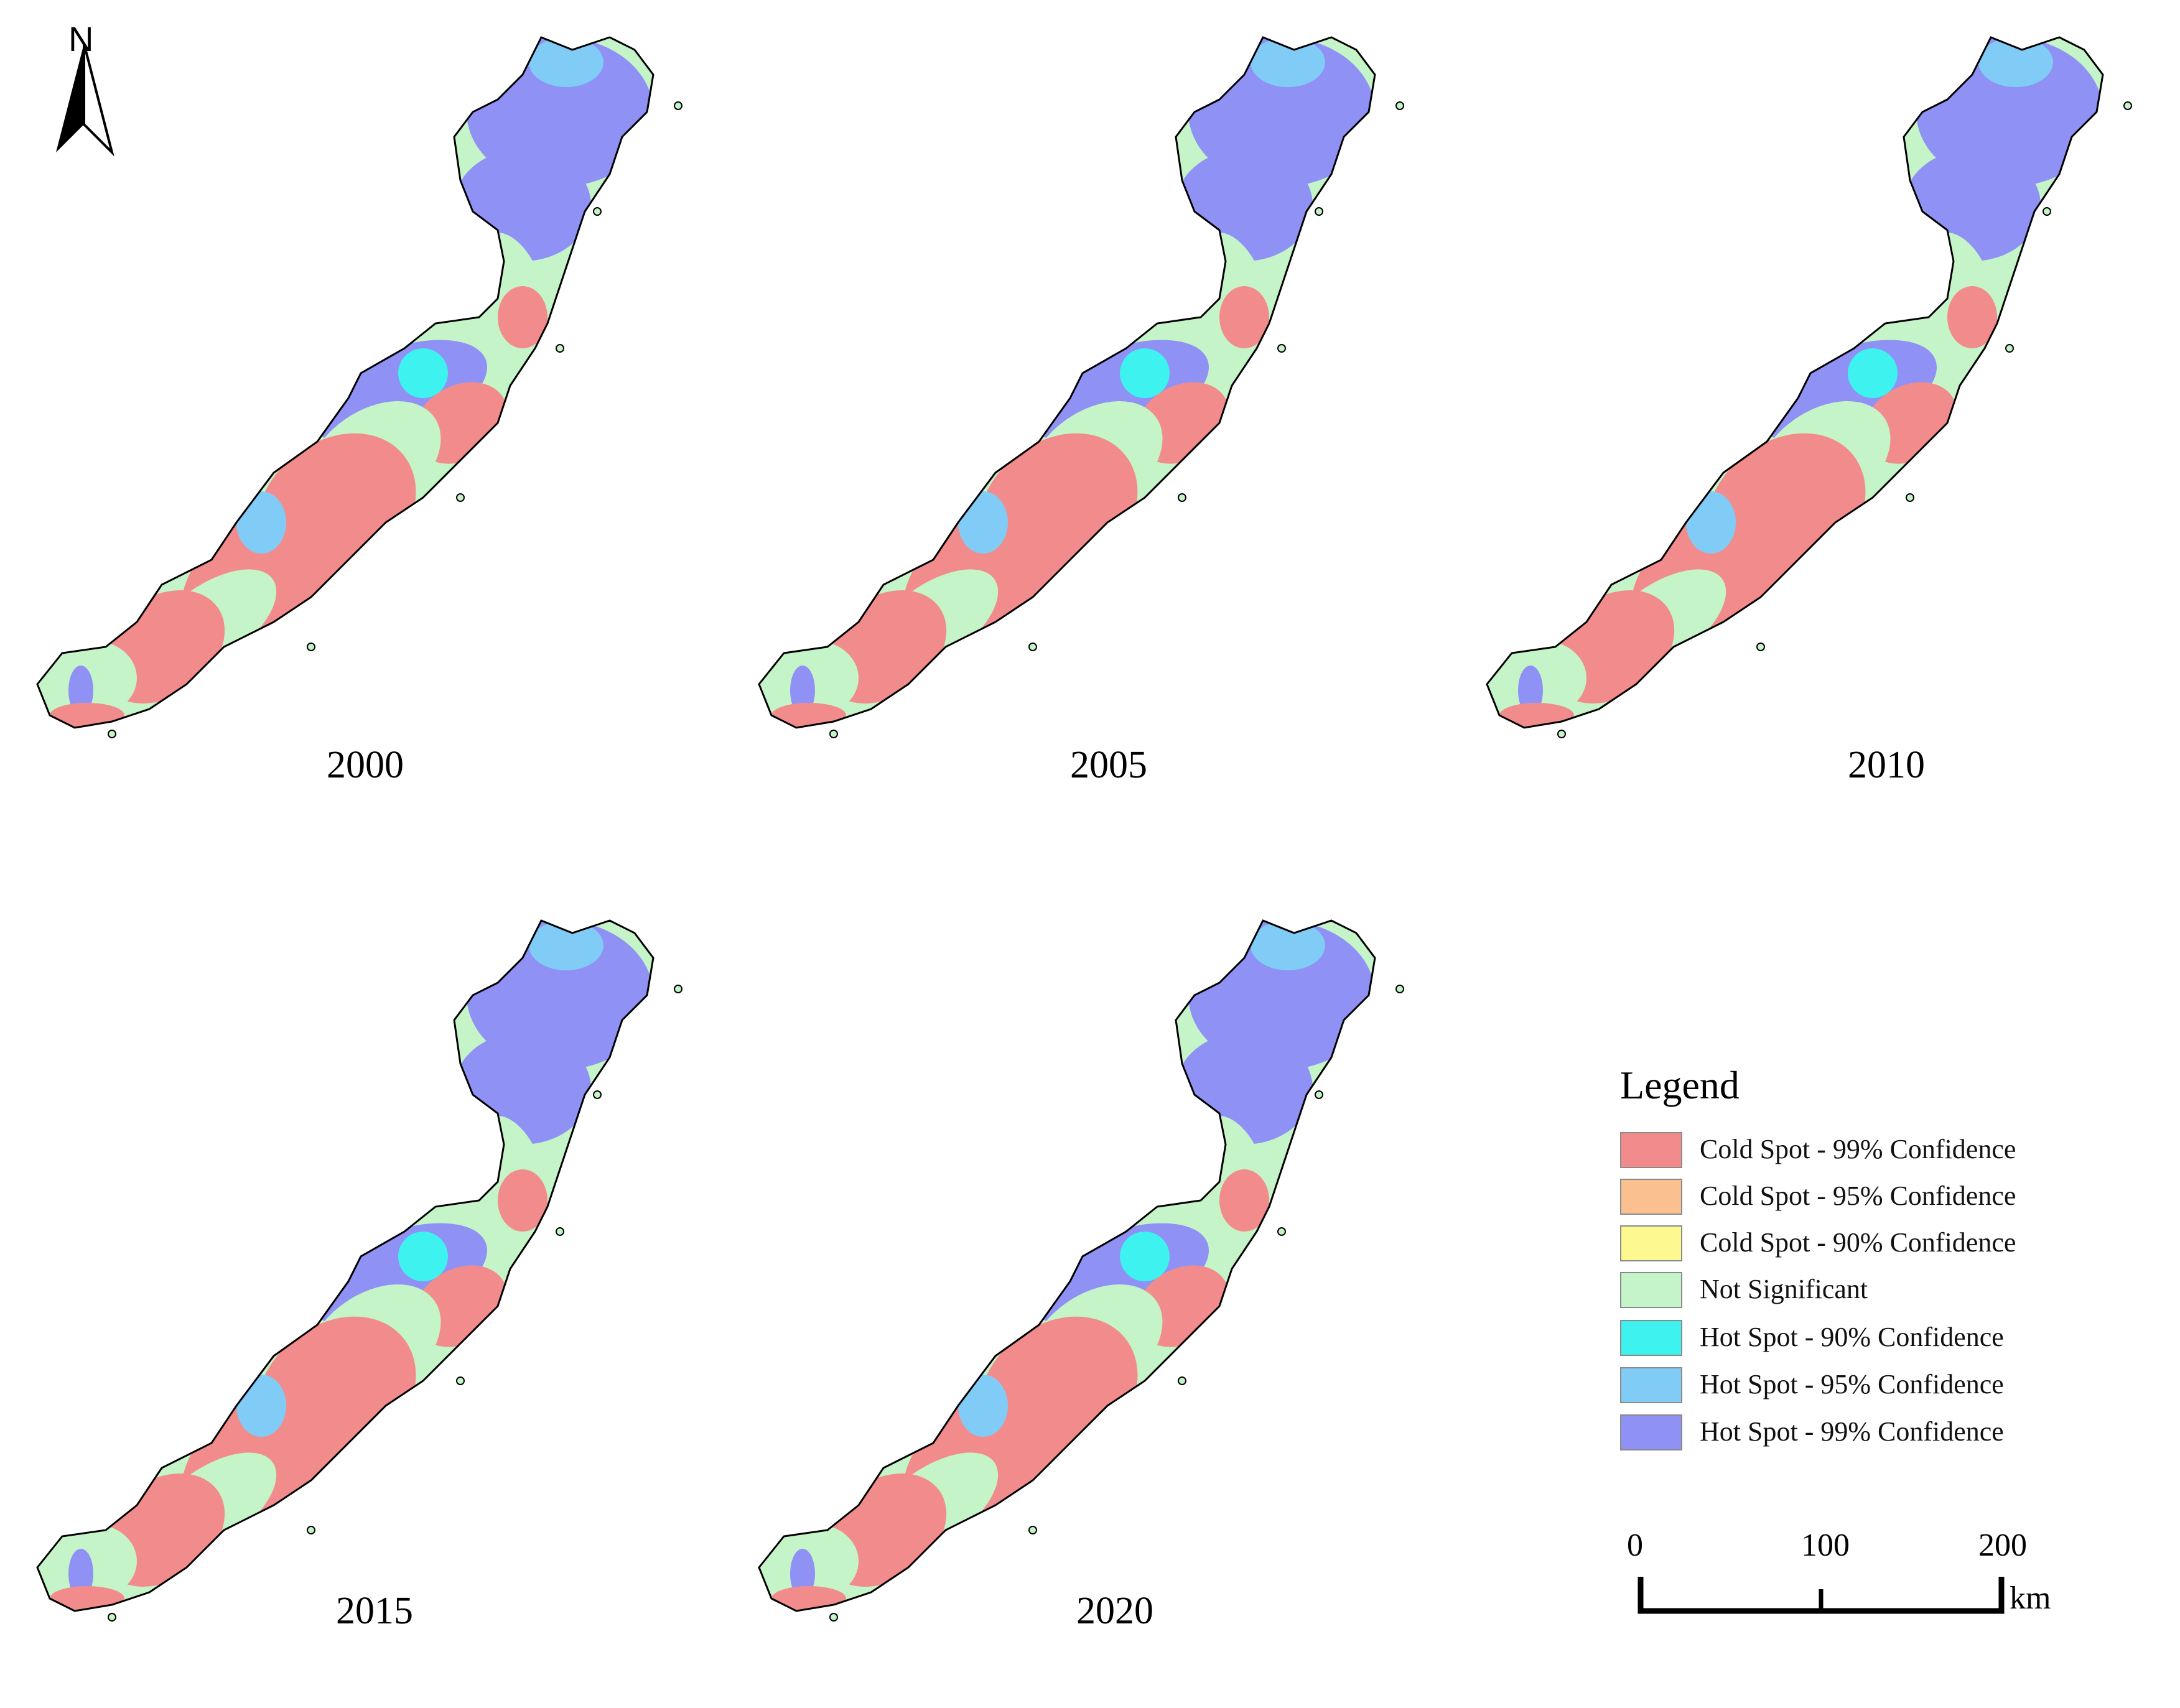  Describe the element at coordinates (1858, 1196) in the screenshot. I see `legend-label: Cold Spot - 95% Confidence` at that location.